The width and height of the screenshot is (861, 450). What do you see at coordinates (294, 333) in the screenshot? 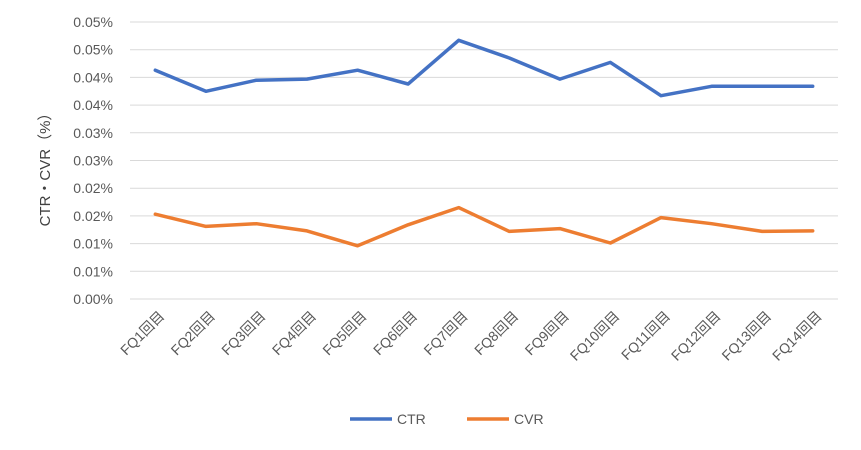
I see `x-tick-label: FQ4回目` at bounding box center [294, 333].